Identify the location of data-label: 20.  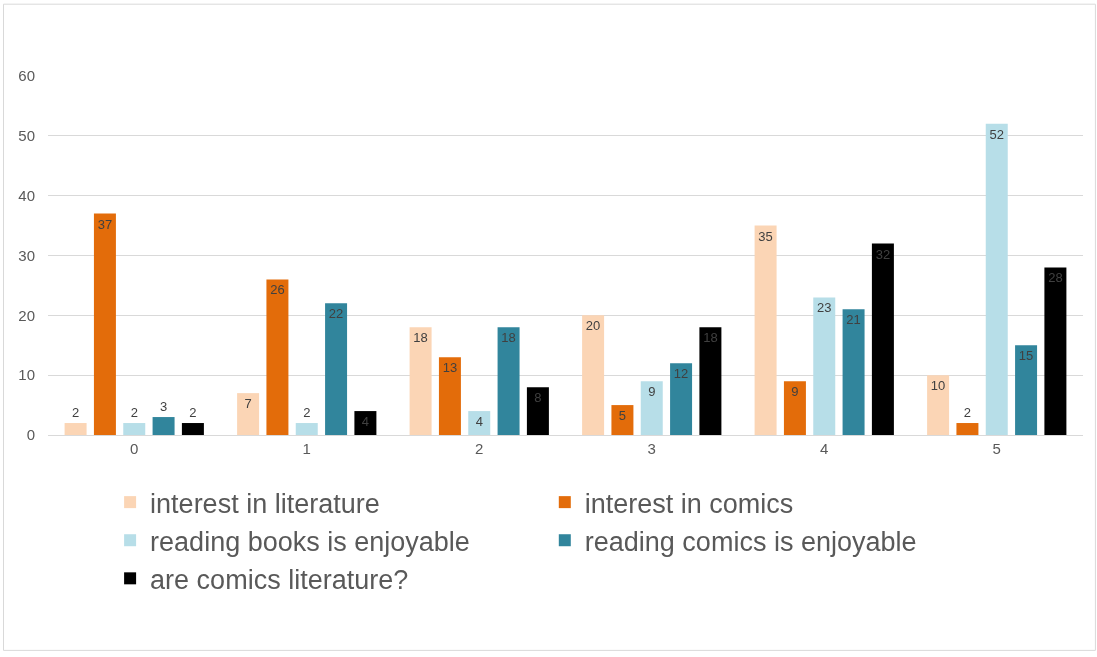
(593, 326).